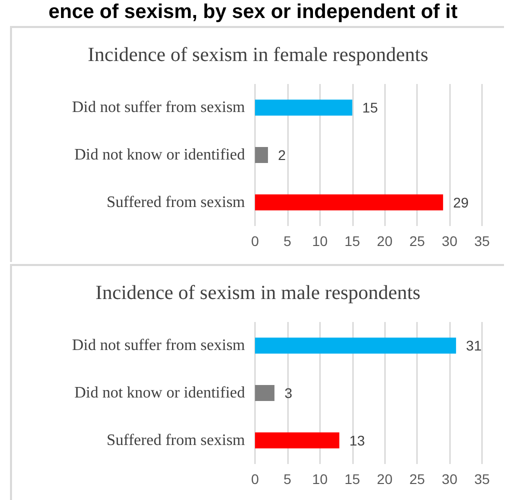 The image size is (506, 500). Describe the element at coordinates (258, 55) in the screenshot. I see `chart-title: Incidence of sexism in female respondents` at that location.